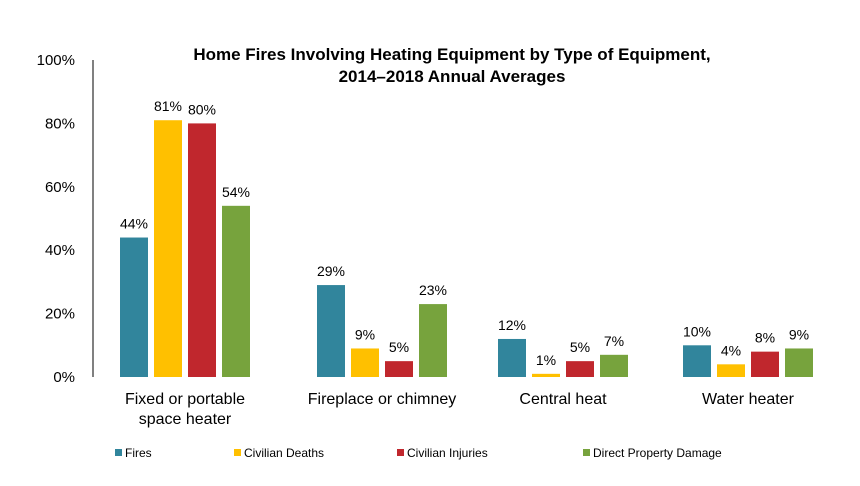 The width and height of the screenshot is (860, 486). I want to click on y-tick-label: 40%, so click(60, 250).